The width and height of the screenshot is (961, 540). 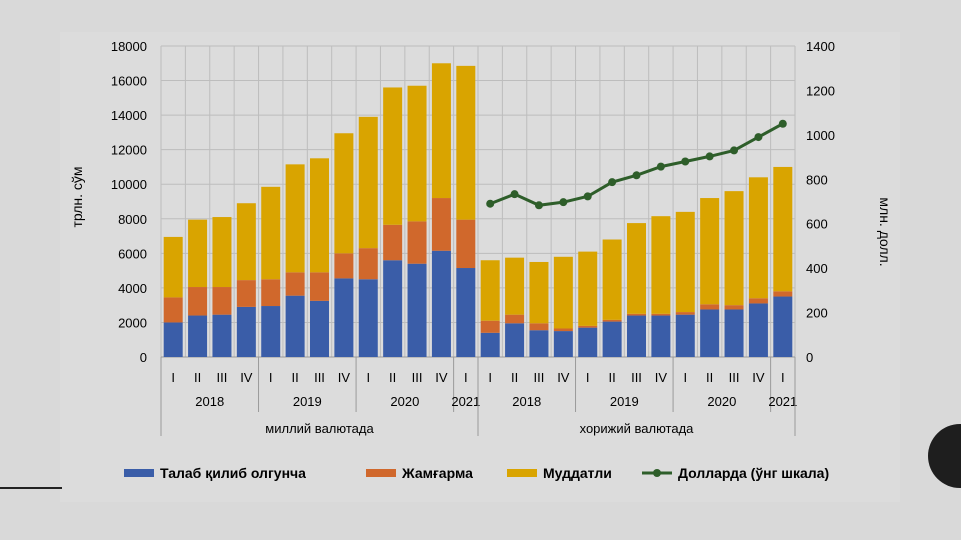 What do you see at coordinates (129, 115) in the screenshot?
I see `y-tick-label: 14000` at bounding box center [129, 115].